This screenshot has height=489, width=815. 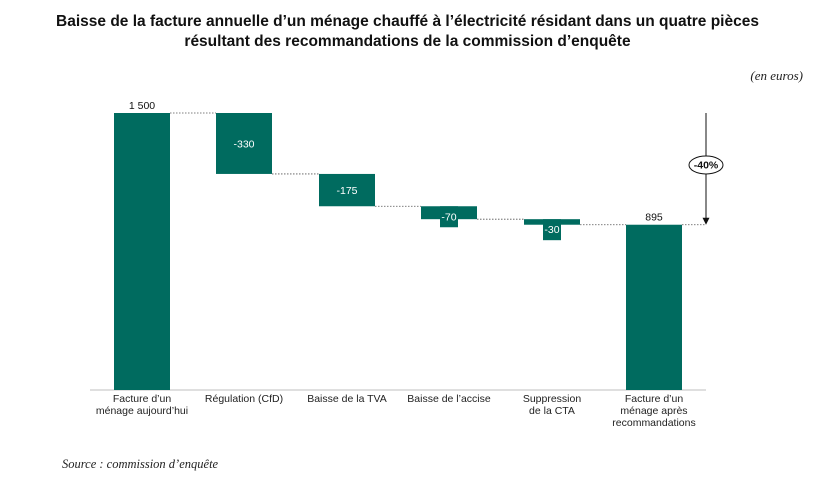 I want to click on source-note: Source : commission d’enquête, so click(x=140, y=464).